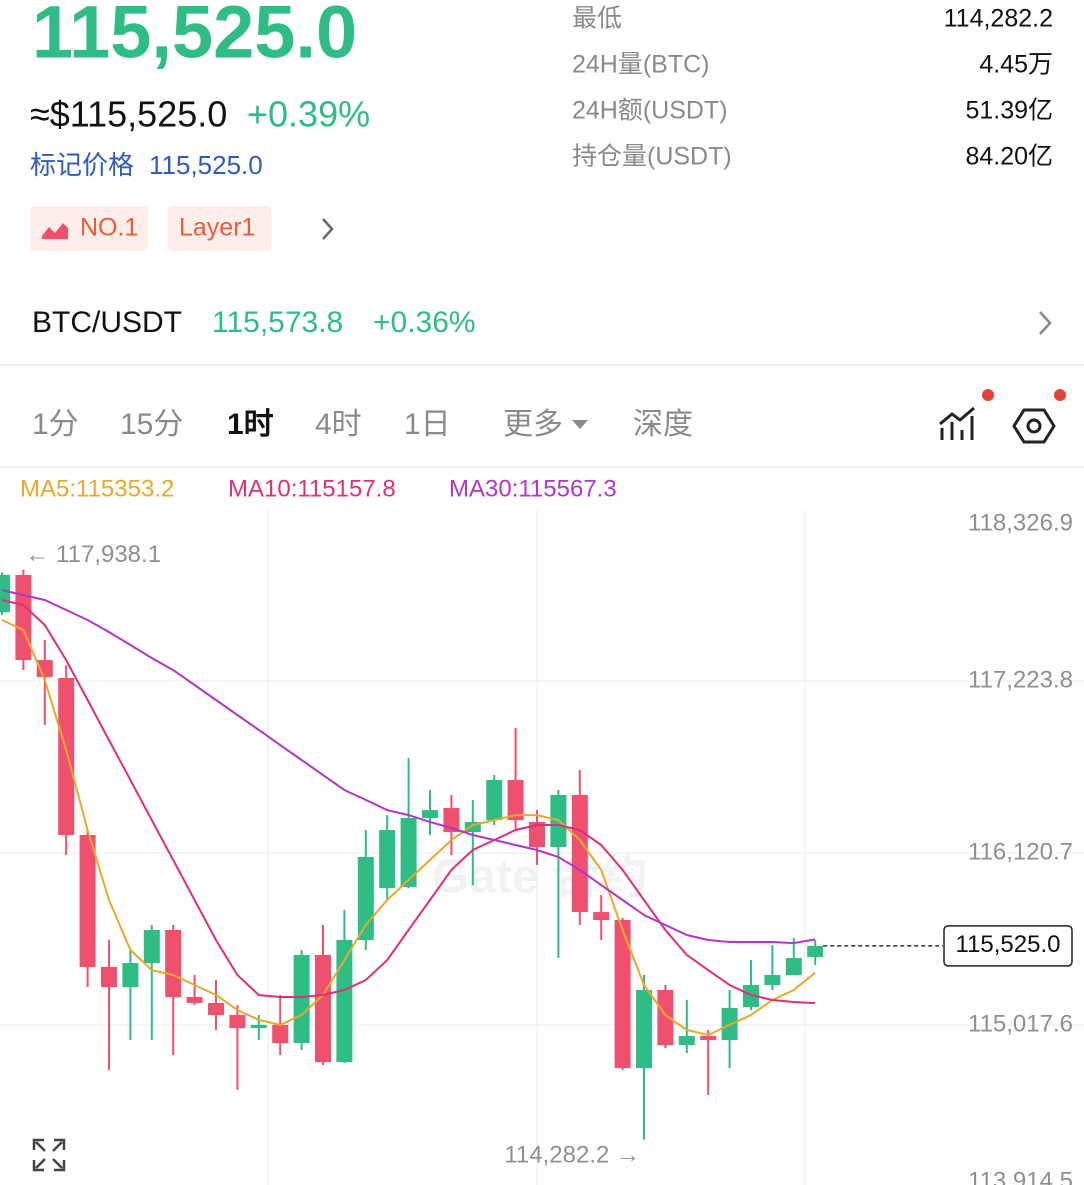 The image size is (1084, 1185). Describe the element at coordinates (650, 111) in the screenshot. I see `stat-label: 24H额(USDT)` at that location.